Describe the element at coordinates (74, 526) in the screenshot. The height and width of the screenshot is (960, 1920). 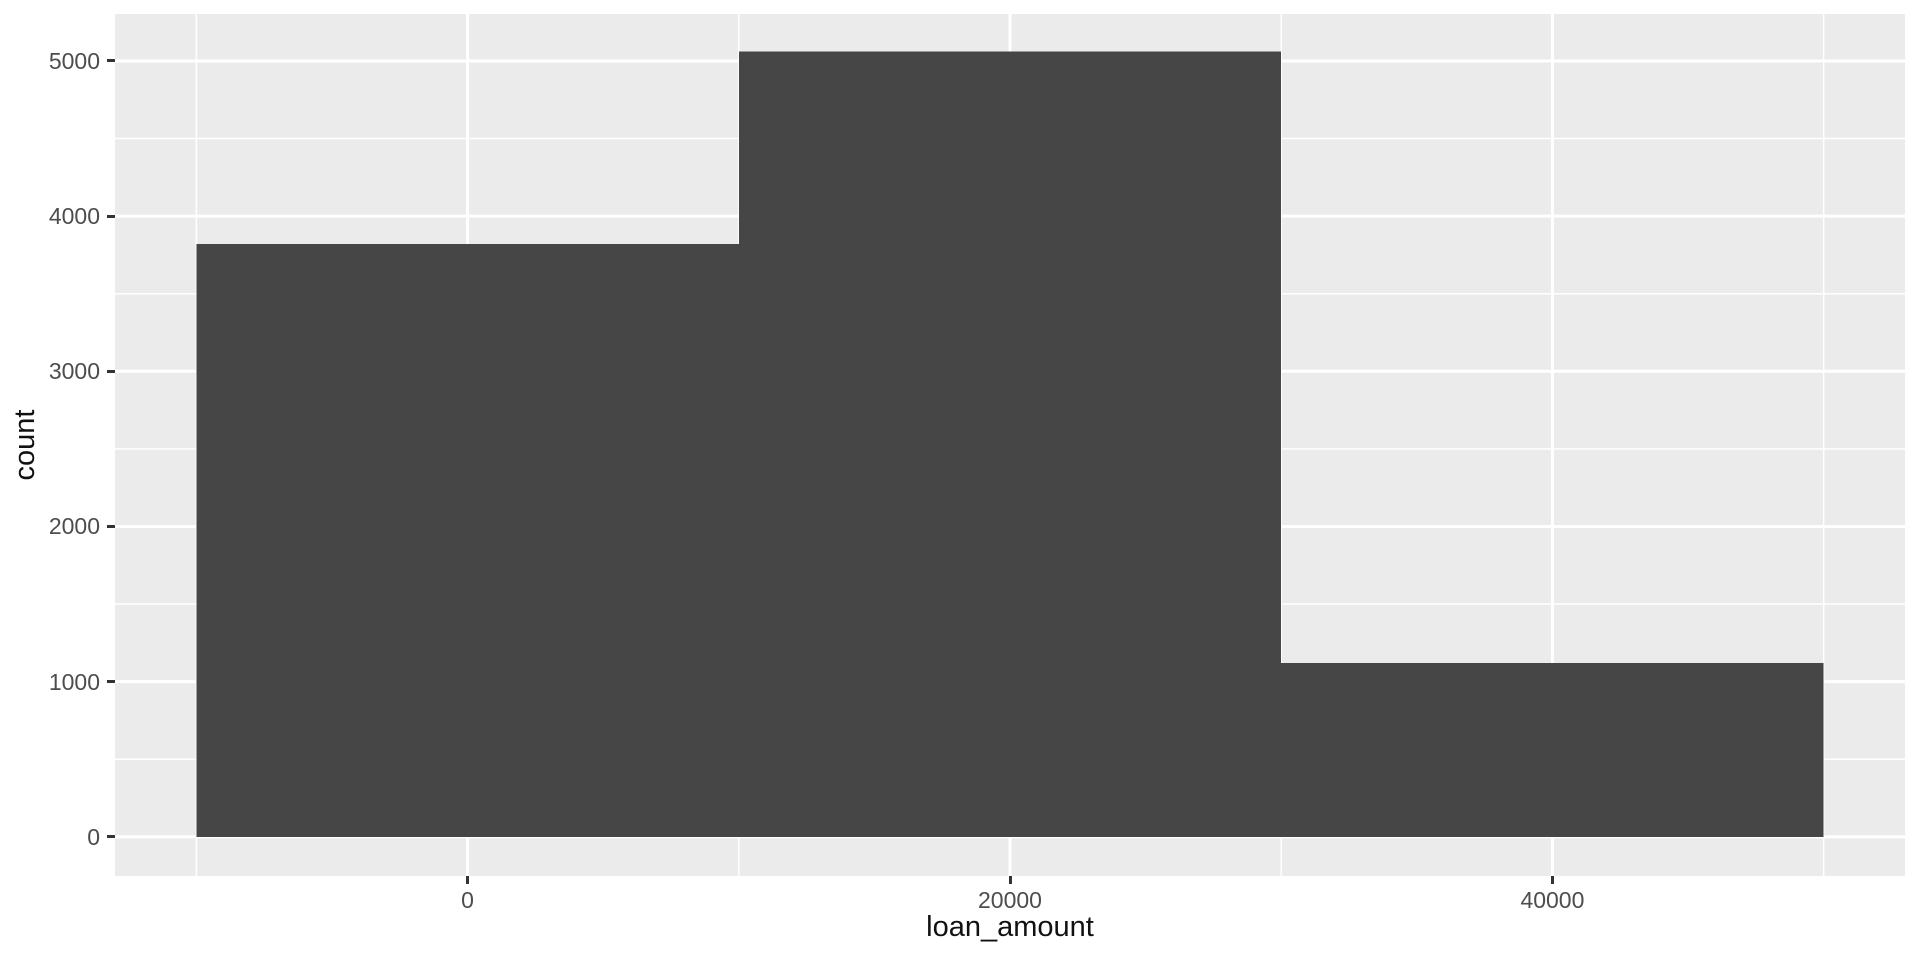
I see `y-tick-label: 2000` at that location.